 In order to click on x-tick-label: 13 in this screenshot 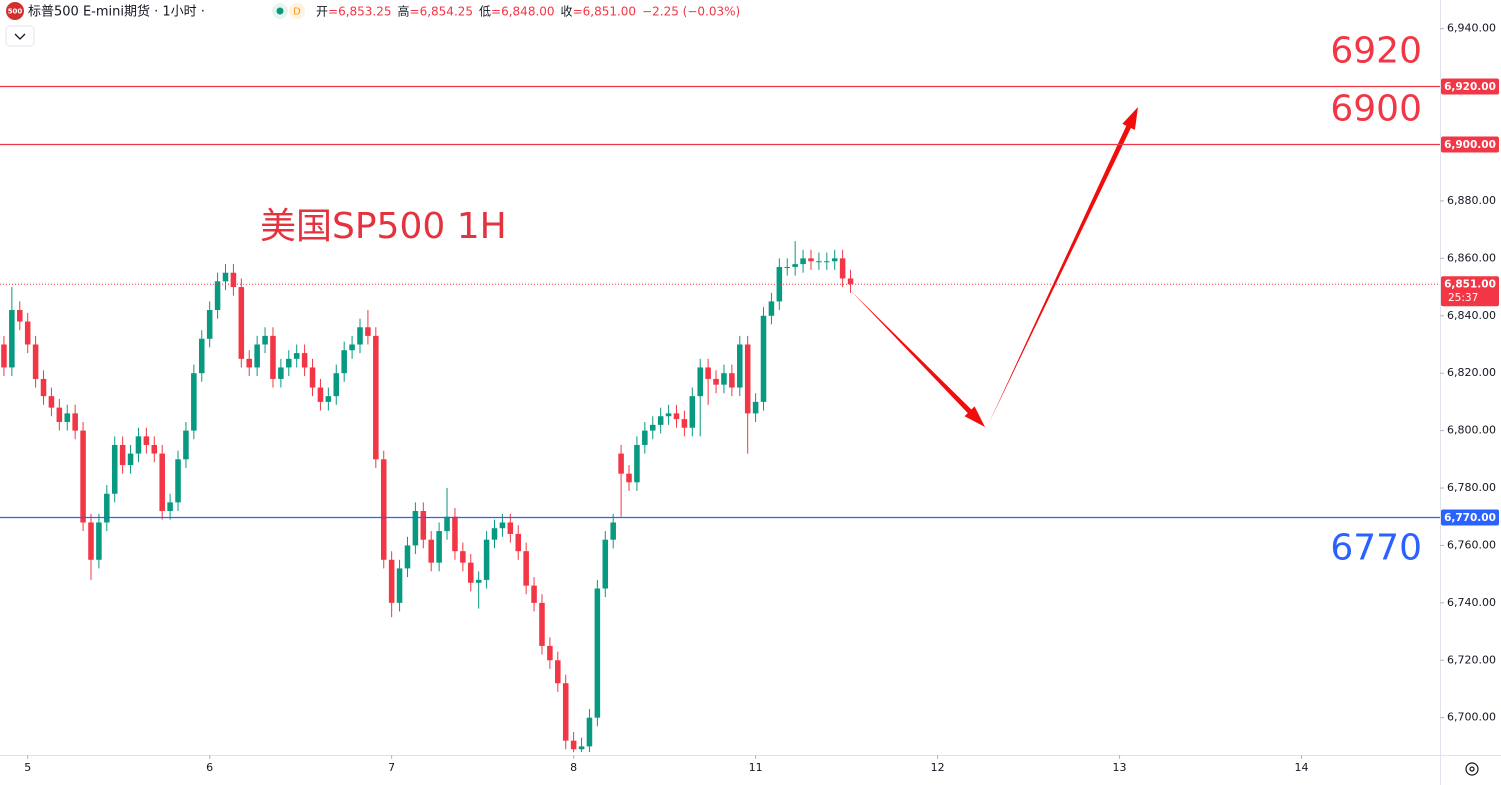, I will do `click(1120, 767)`.